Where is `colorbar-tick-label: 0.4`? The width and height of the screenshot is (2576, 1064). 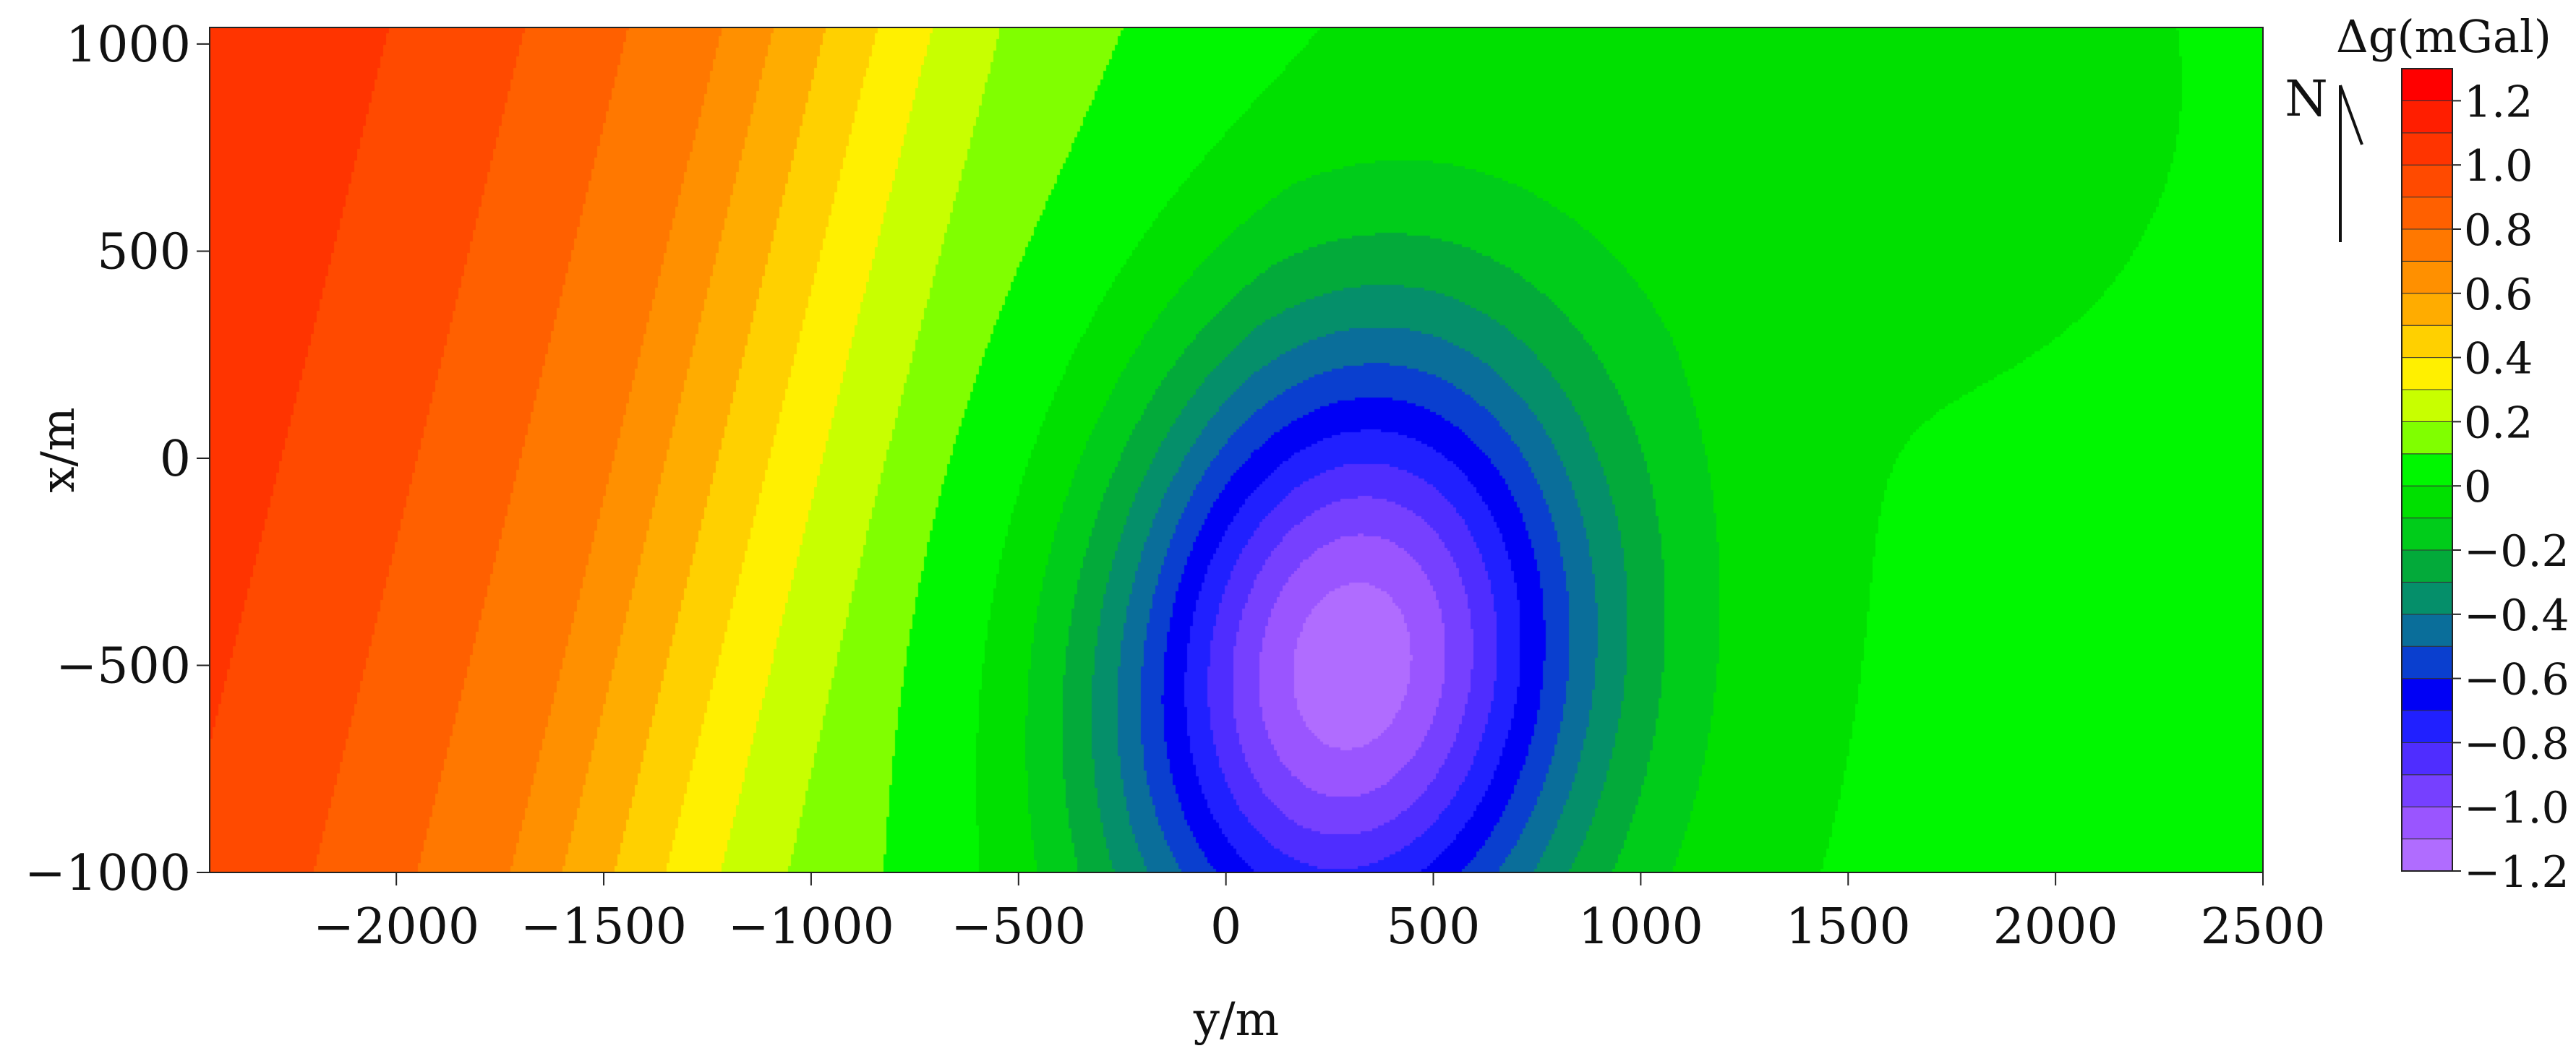 colorbar-tick-label: 0.4 is located at coordinates (2498, 359).